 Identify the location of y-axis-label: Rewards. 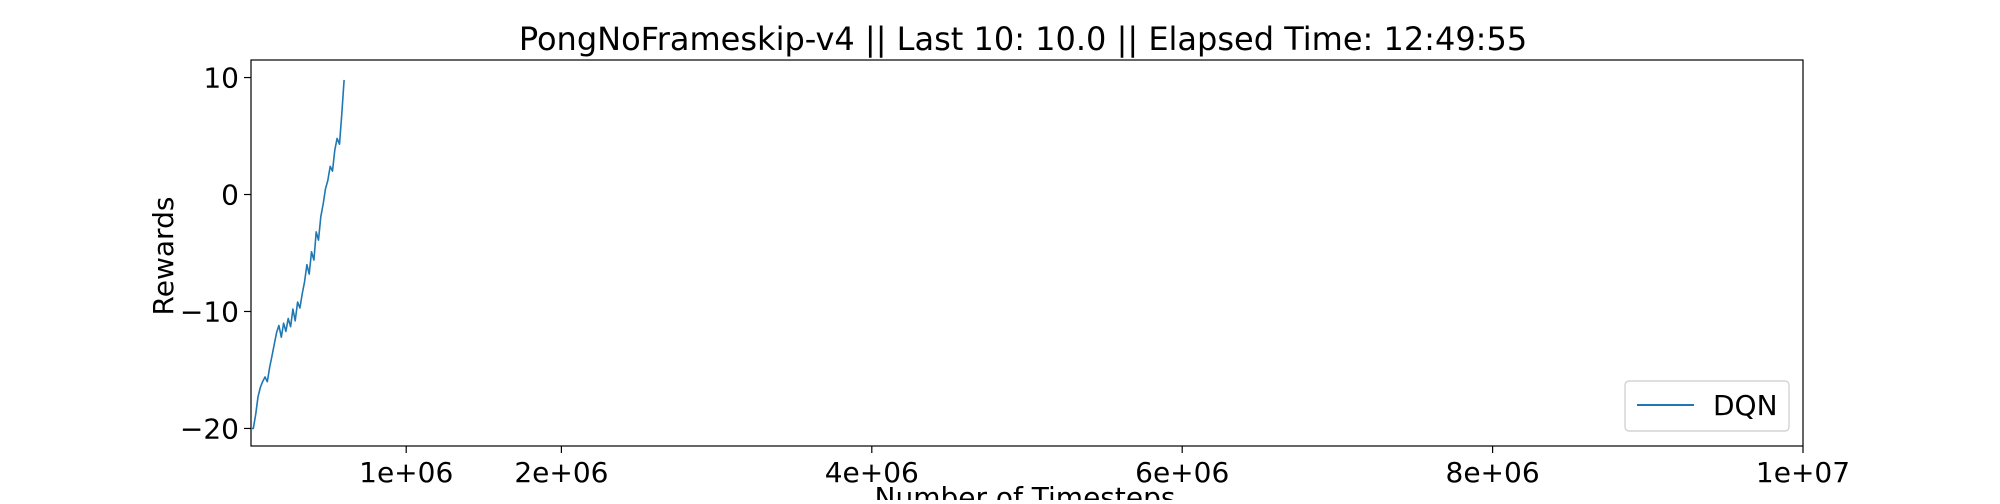
(163, 256).